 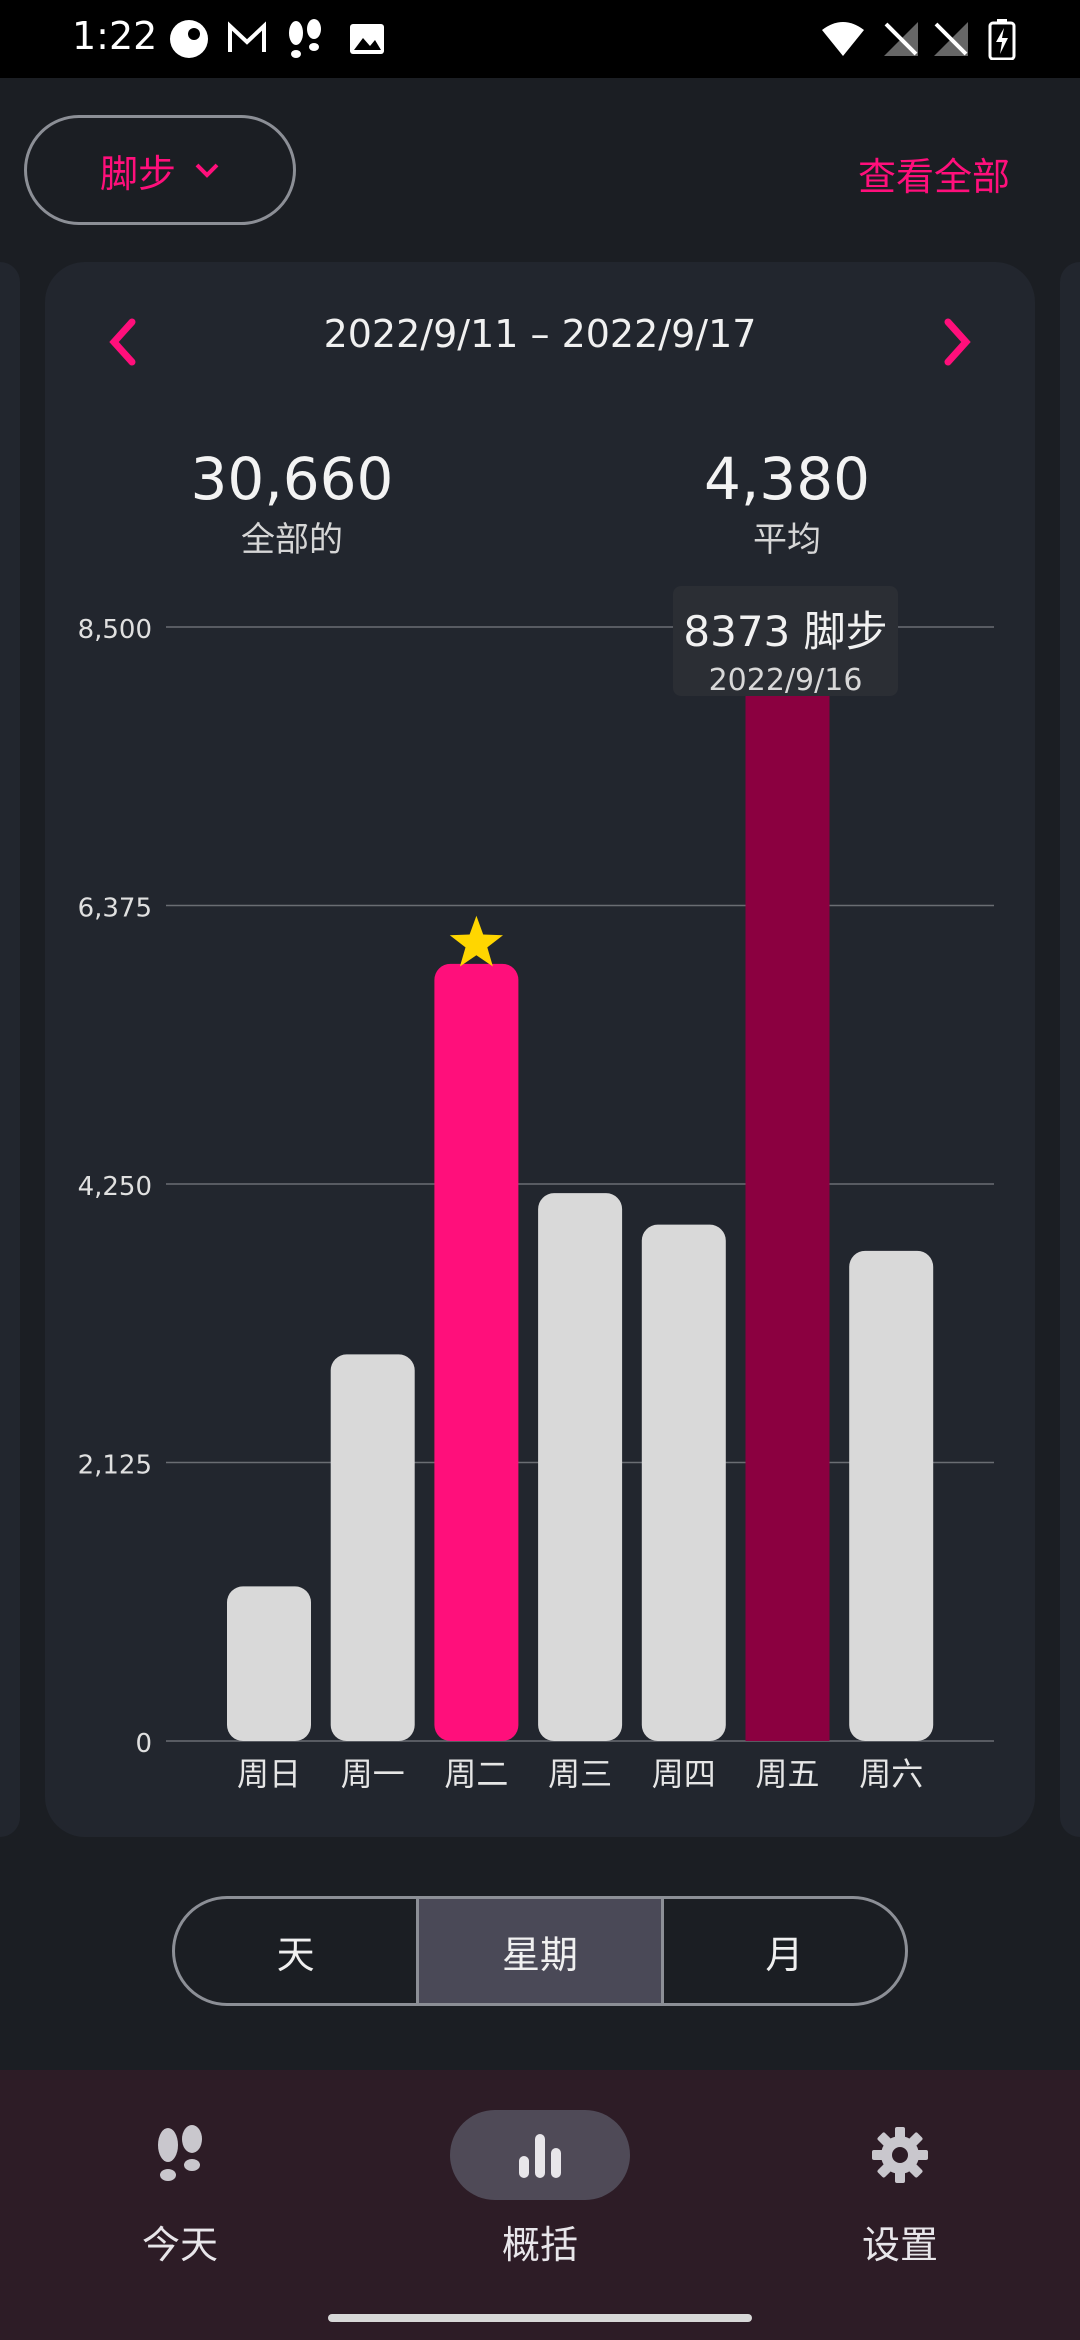 What do you see at coordinates (189, 39) in the screenshot?
I see `circle-logo-icon` at bounding box center [189, 39].